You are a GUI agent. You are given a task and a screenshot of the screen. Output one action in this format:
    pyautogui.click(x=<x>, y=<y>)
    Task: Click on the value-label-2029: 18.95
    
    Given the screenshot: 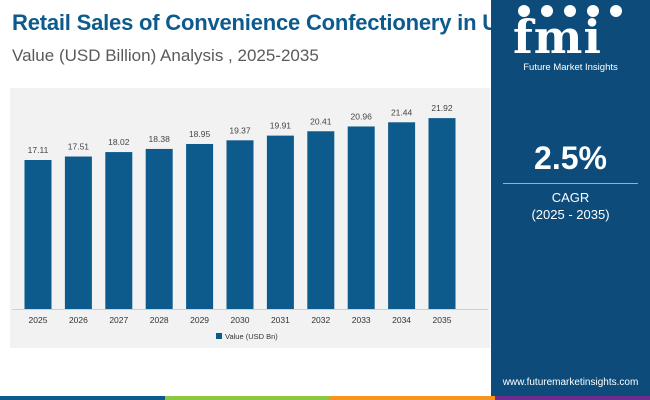 What is the action you would take?
    pyautogui.click(x=200, y=134)
    